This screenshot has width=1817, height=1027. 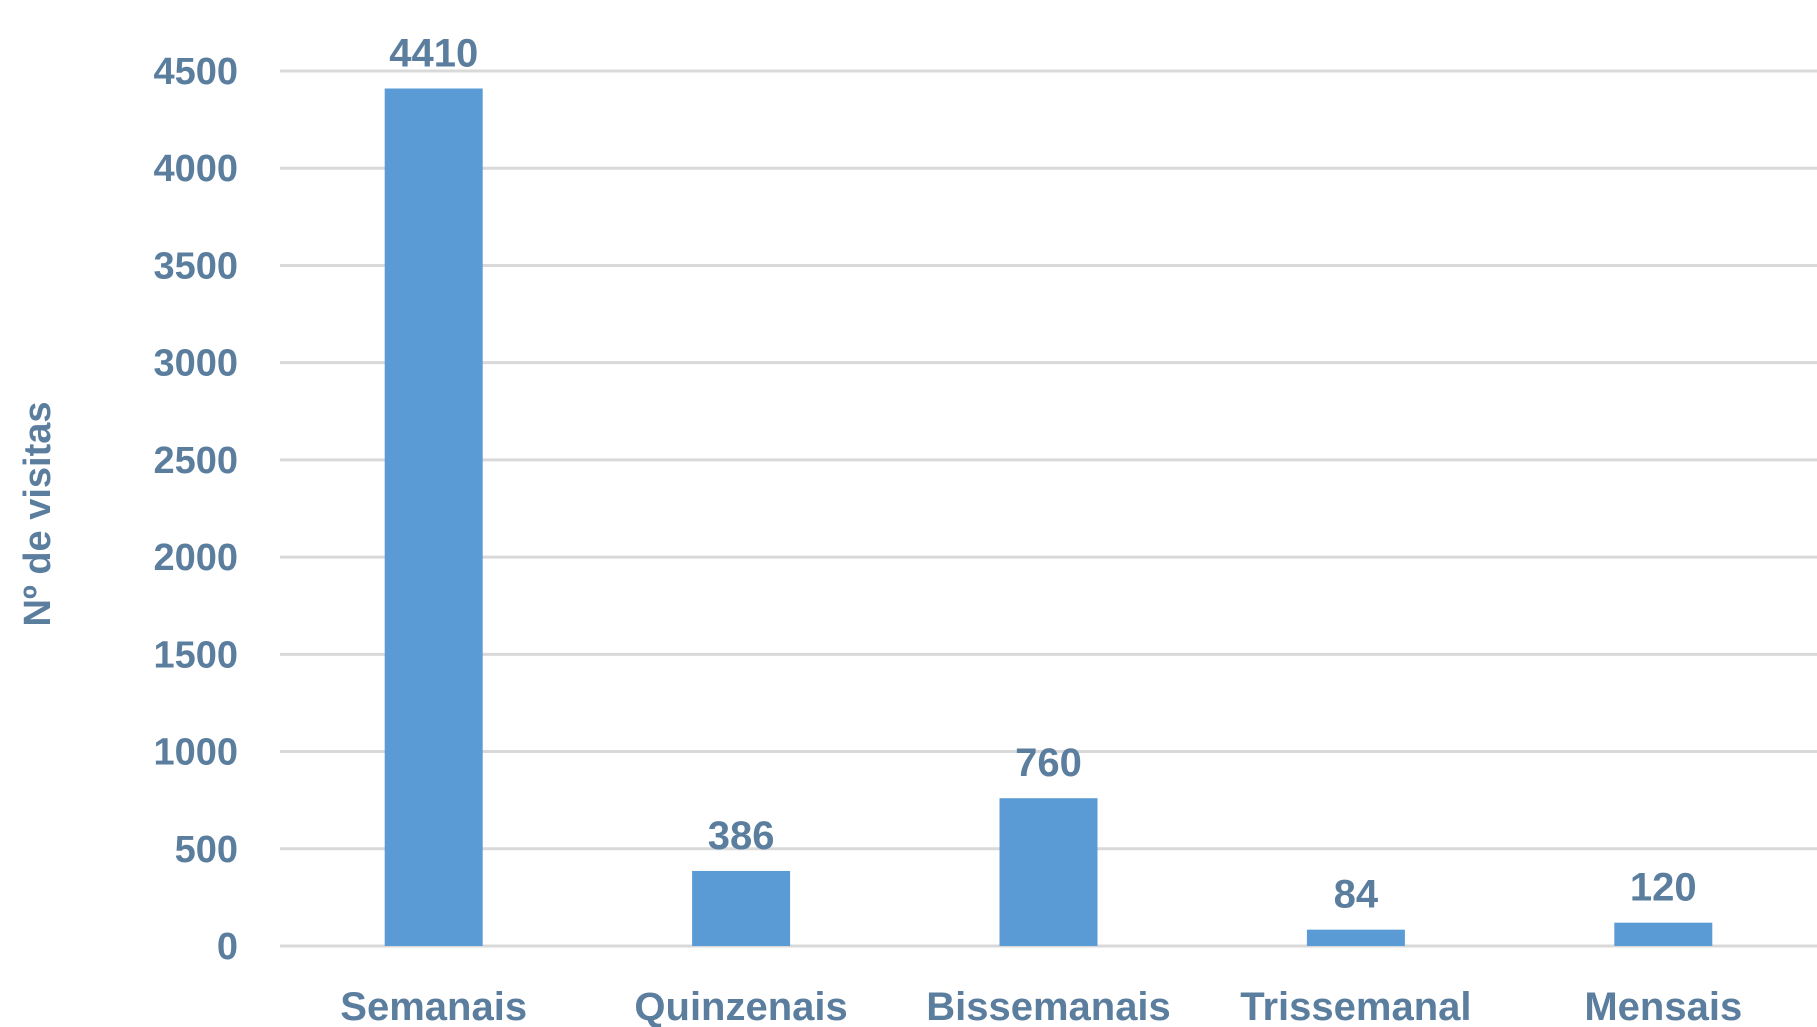 What do you see at coordinates (1663, 1006) in the screenshot?
I see `x-tick-label: Mensais` at bounding box center [1663, 1006].